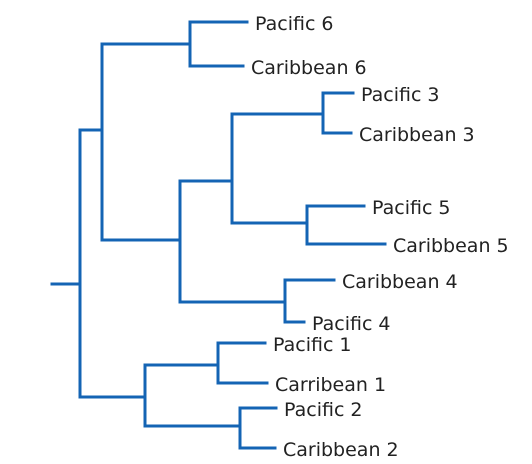  Describe the element at coordinates (330, 385) in the screenshot. I see `leaf-label-carribean-1: Carribean 1` at that location.